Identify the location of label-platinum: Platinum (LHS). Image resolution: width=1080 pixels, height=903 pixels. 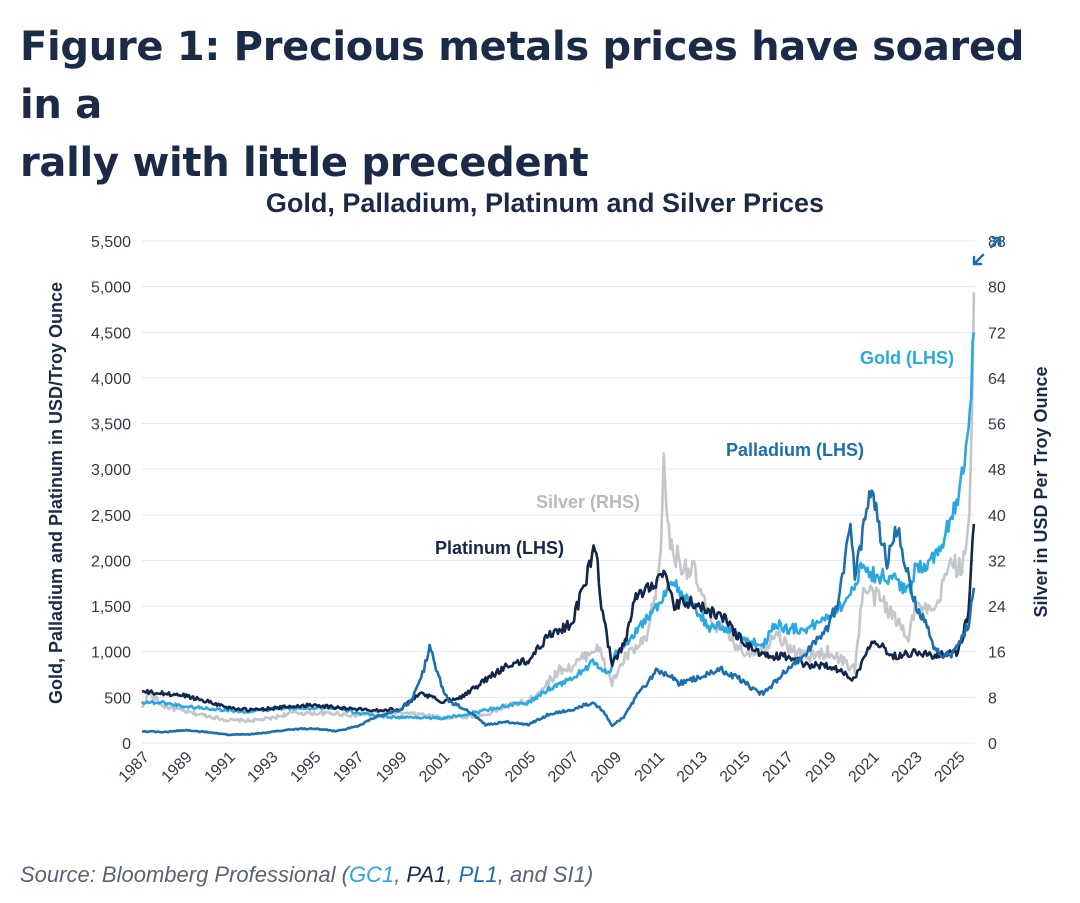
(499, 548).